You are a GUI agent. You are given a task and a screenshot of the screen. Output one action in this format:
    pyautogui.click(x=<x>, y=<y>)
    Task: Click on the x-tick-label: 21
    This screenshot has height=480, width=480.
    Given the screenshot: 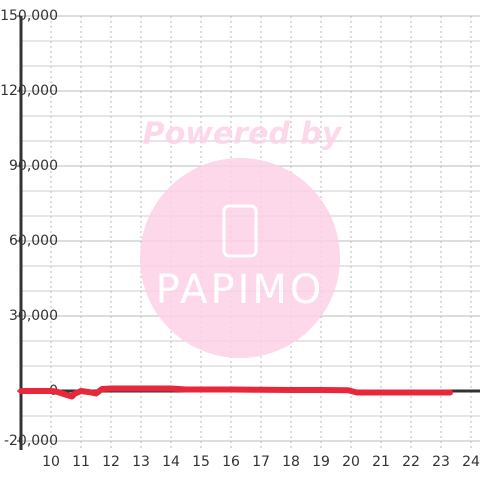 What is the action you would take?
    pyautogui.click(x=381, y=462)
    